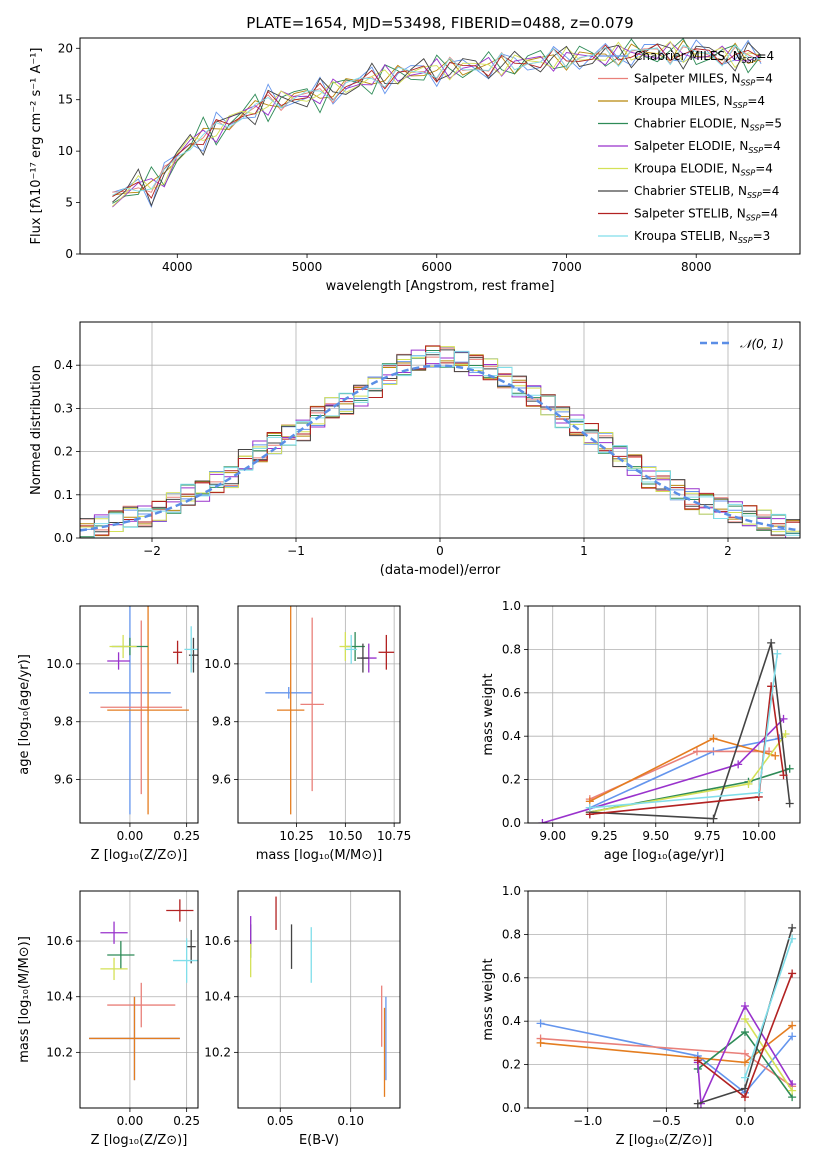 The image size is (819, 1170). I want to click on legend-item: Kroupa MILES, NSSP=4, so click(681, 102).